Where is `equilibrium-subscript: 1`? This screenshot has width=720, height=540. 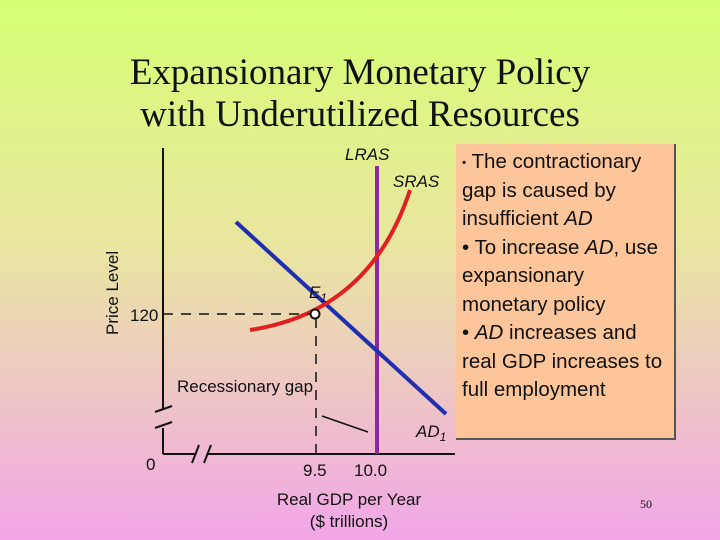 equilibrium-subscript: 1 is located at coordinates (323, 298).